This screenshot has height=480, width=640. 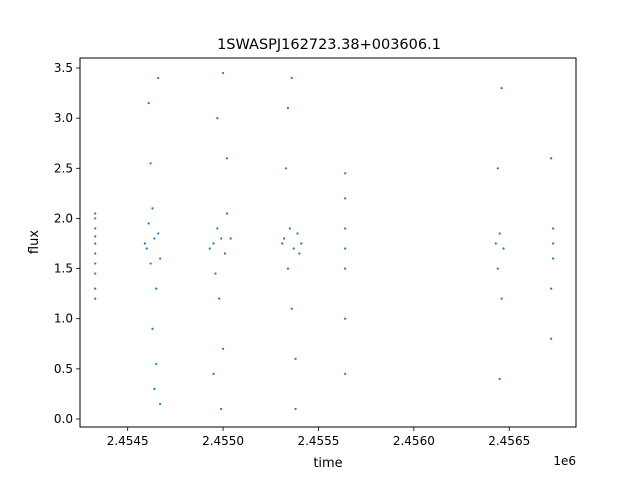 I want to click on x-axis: 2.4545 2.4550 2.4555 2.4560 2.4565, so click(x=318, y=437).